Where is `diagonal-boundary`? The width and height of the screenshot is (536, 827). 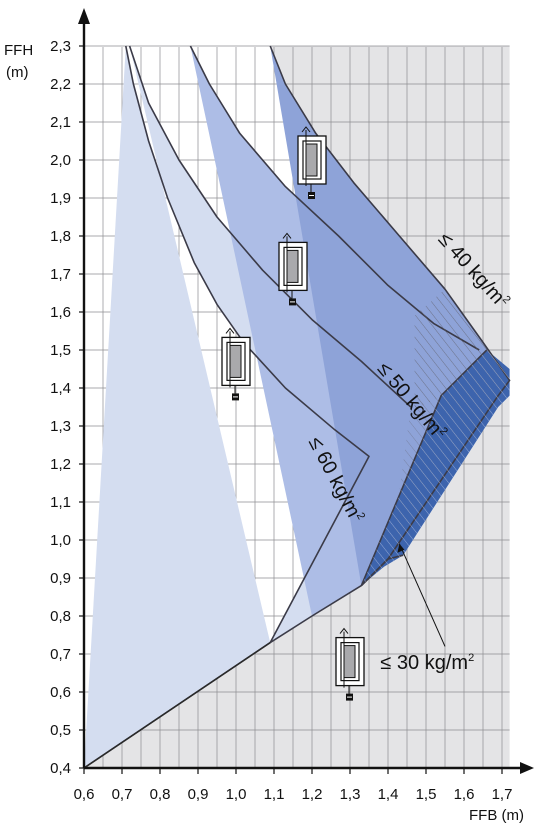
diagonal-boundary is located at coordinates (177, 705).